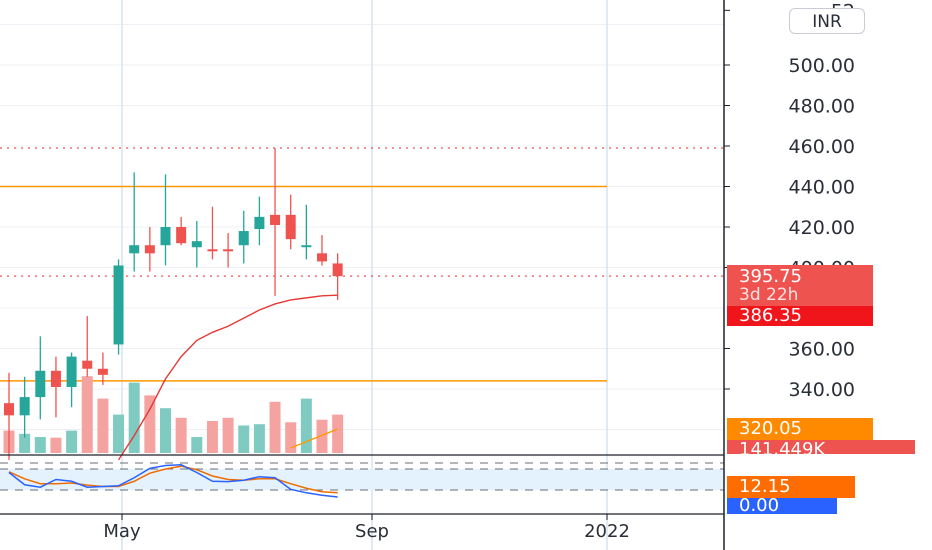  What do you see at coordinates (122, 531) in the screenshot?
I see `time-tick-label-0: May` at bounding box center [122, 531].